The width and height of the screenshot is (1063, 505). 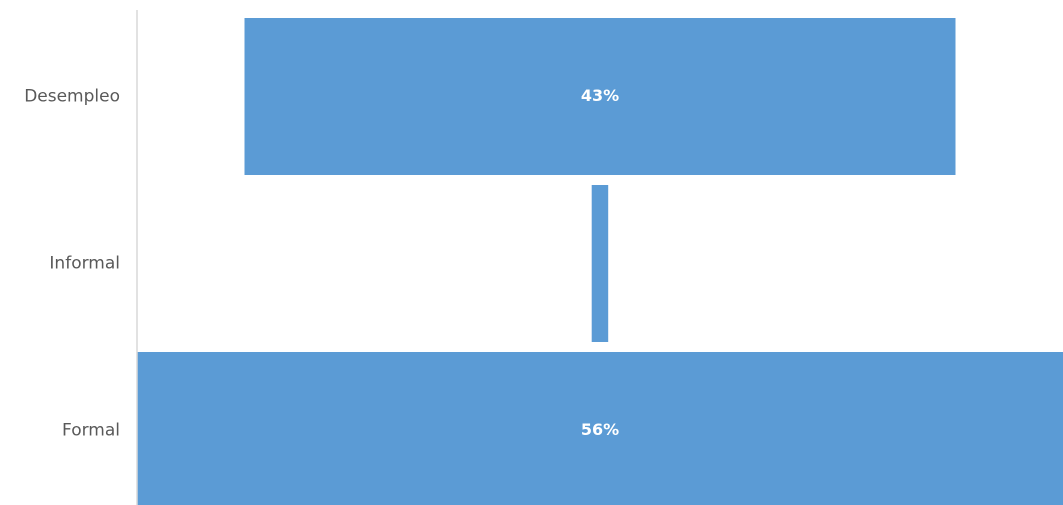 I want to click on data-label-formal: 56%, so click(x=600, y=429).